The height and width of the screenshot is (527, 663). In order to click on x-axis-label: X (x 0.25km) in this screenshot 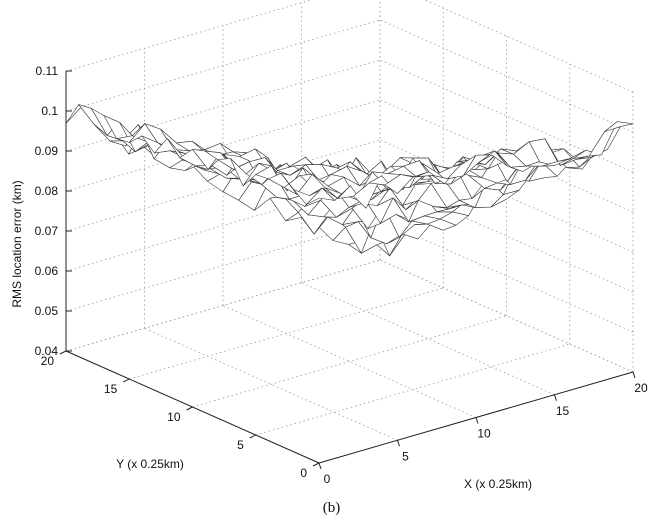, I will do `click(498, 484)`.